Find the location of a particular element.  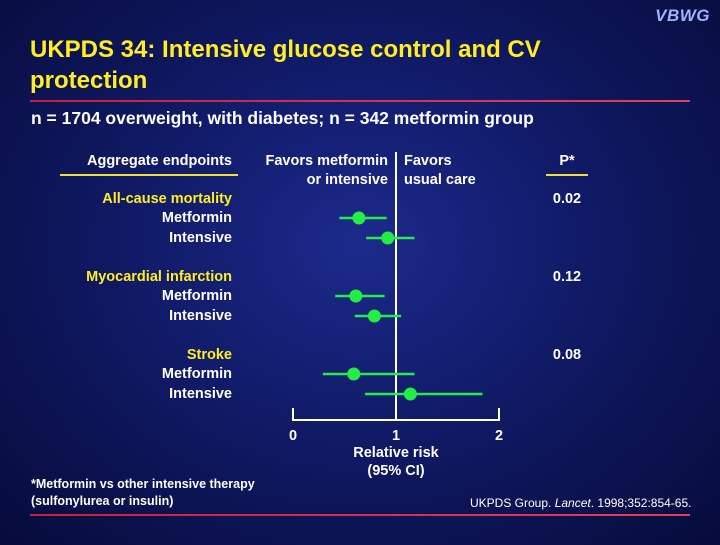

citation-journal: Lancet is located at coordinates (572, 503).